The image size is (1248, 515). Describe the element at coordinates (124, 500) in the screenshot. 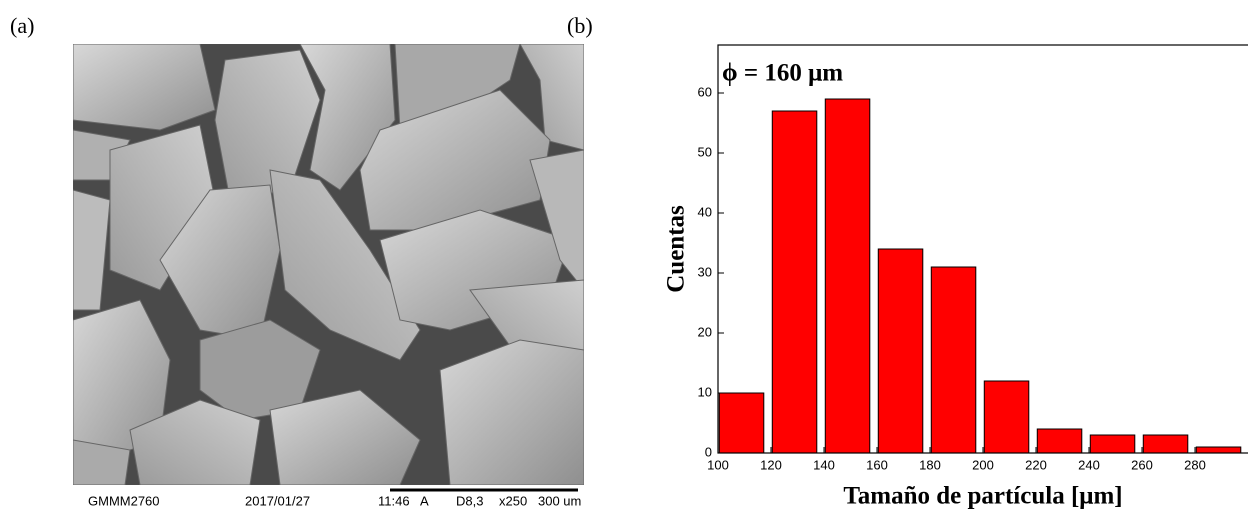

I see `caption-text: GMMM2760` at that location.